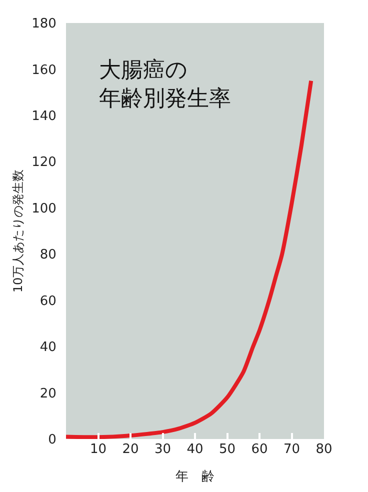 Image resolution: width=368 pixels, height=492 pixels. What do you see at coordinates (44, 162) in the screenshot?
I see `y-tick-label: 120` at bounding box center [44, 162].